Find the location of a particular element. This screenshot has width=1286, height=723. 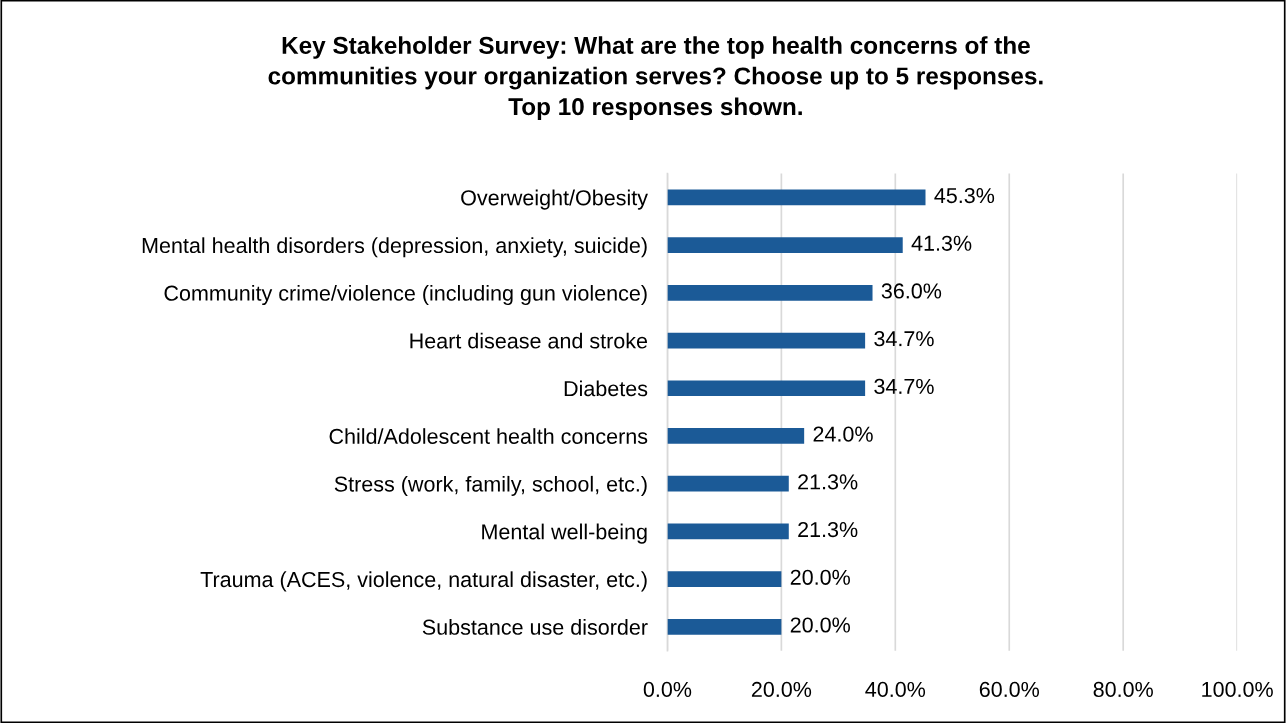

x-tick-label: 100.0% is located at coordinates (1237, 689).